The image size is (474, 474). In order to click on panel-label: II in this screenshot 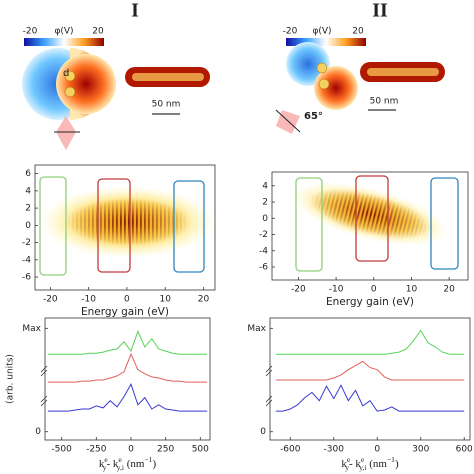, I will do `click(380, 11)`.